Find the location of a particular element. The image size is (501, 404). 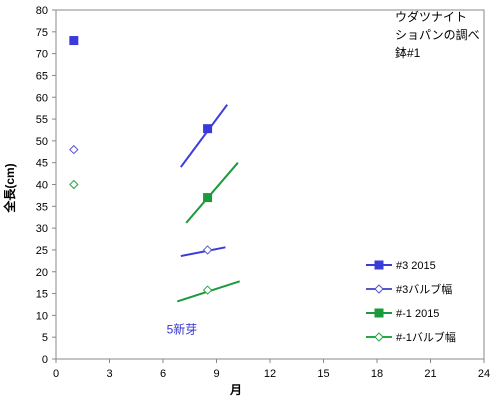

x-tick-label: 24 is located at coordinates (484, 374).